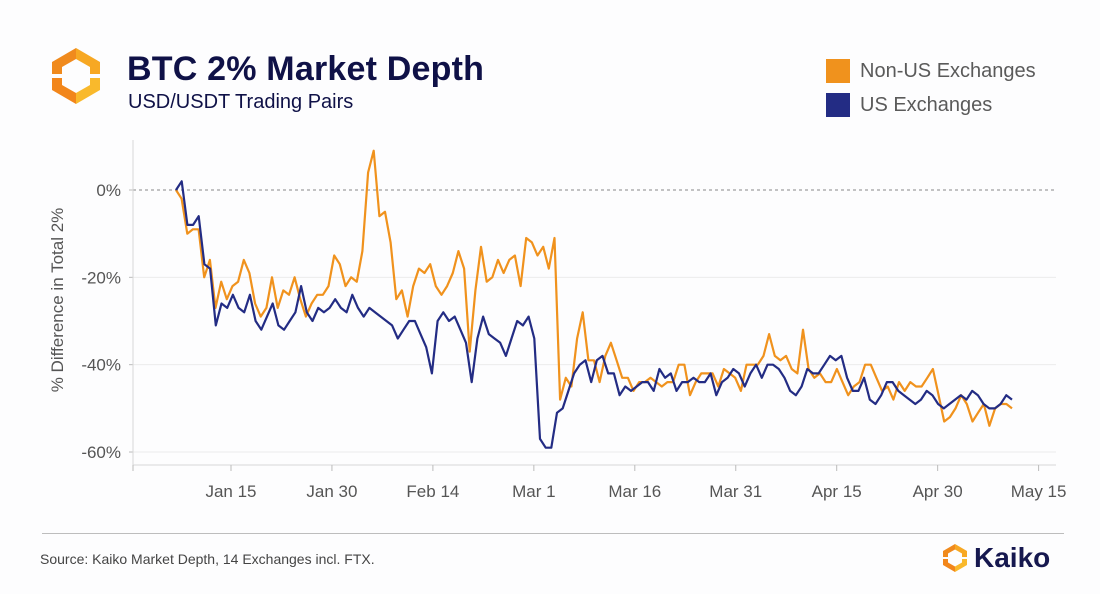 Image resolution: width=1100 pixels, height=594 pixels. What do you see at coordinates (948, 70) in the screenshot?
I see `legend-label-non-us: Non-US Exchanges` at bounding box center [948, 70].